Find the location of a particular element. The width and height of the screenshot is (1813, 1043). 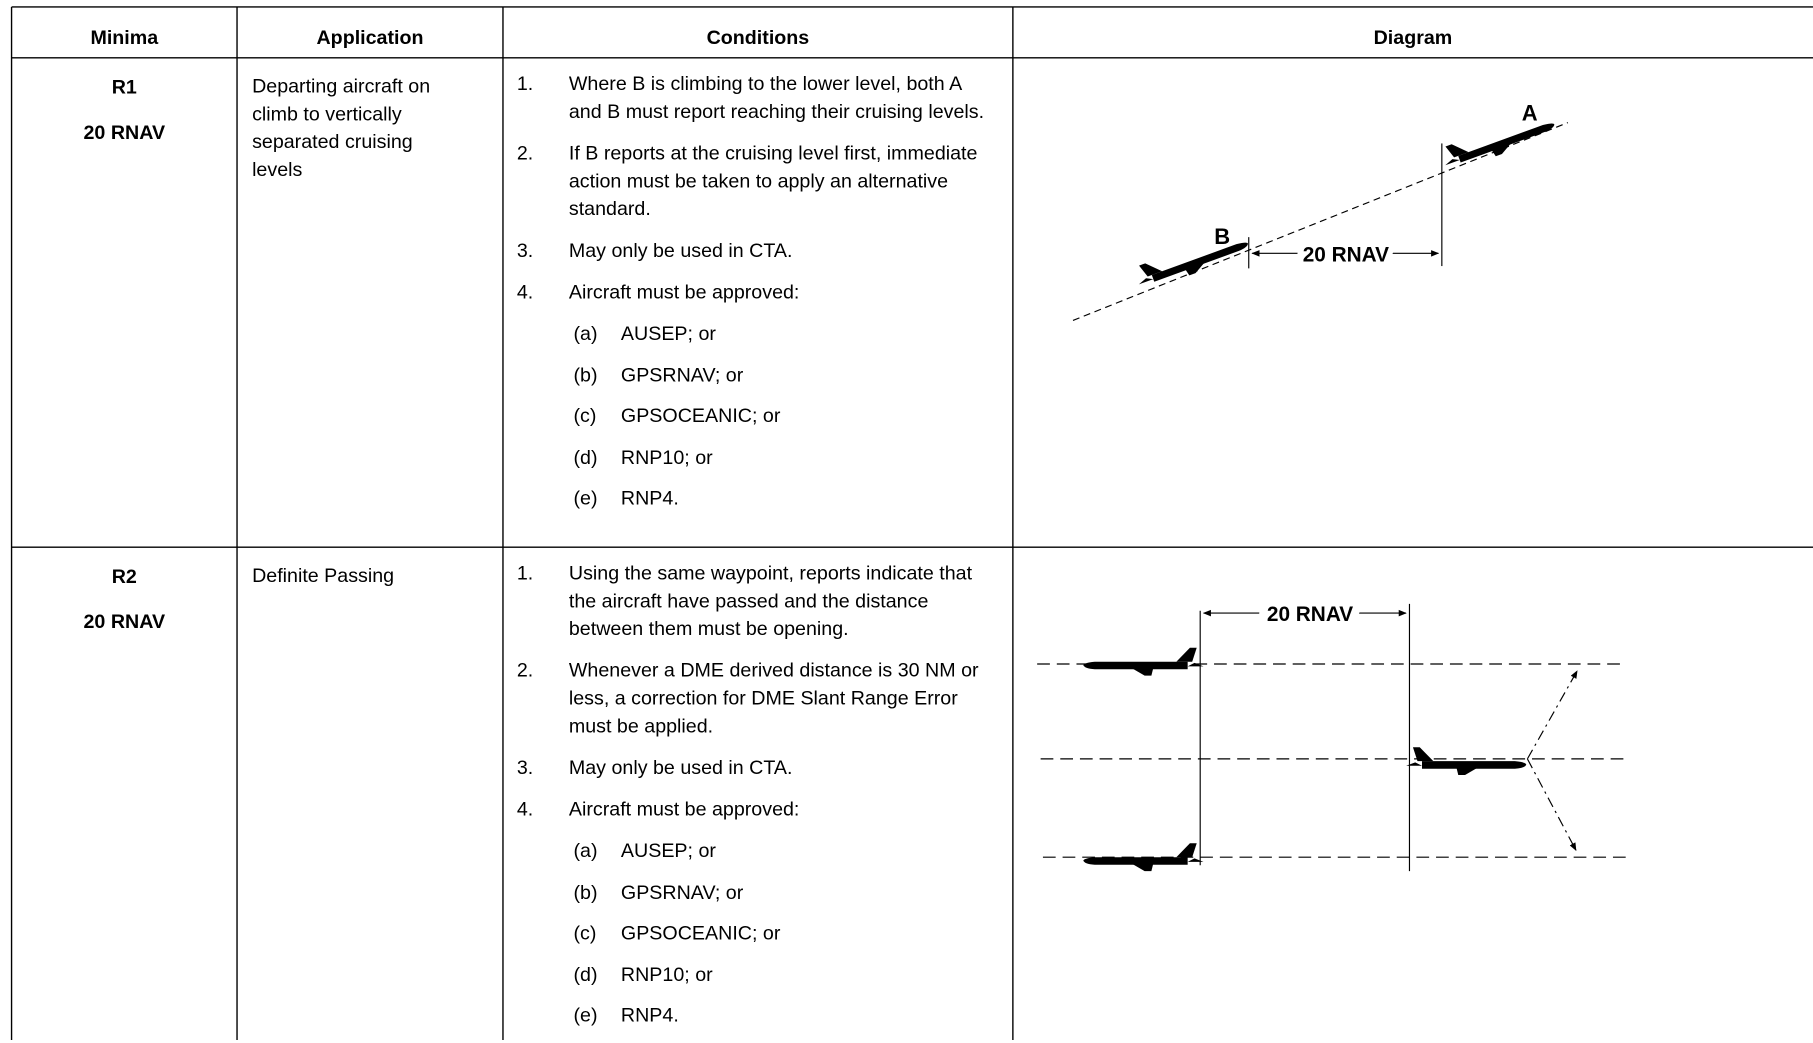

aircraft-label: B is located at coordinates (1222, 236).